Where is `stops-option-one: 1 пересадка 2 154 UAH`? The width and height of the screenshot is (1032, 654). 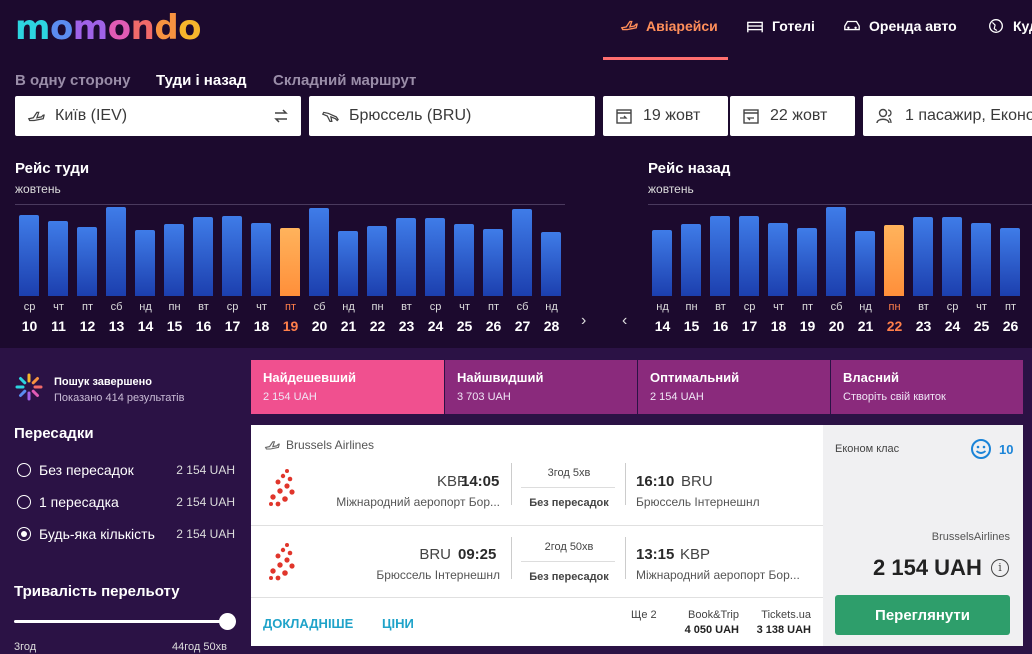 stops-option-one: 1 пересадка 2 154 UAH is located at coordinates (126, 502).